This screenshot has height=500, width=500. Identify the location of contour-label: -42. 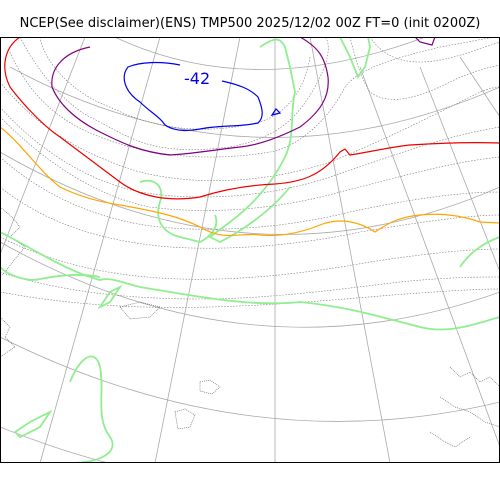
(197, 78).